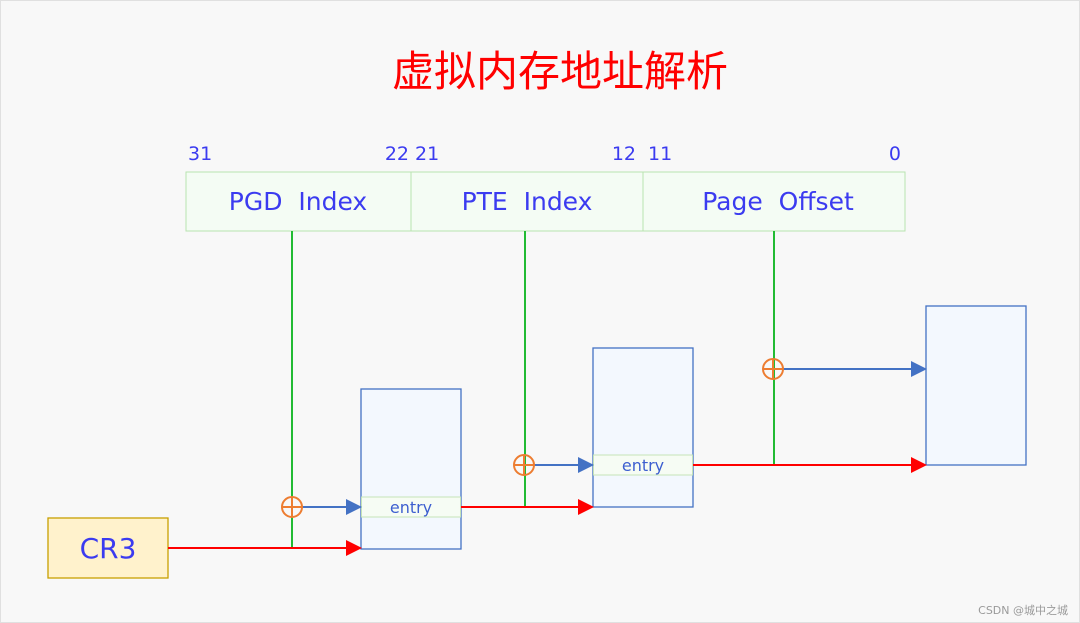 The image size is (1080, 623). What do you see at coordinates (200, 154) in the screenshot?
I see `bit-label-31: 31` at bounding box center [200, 154].